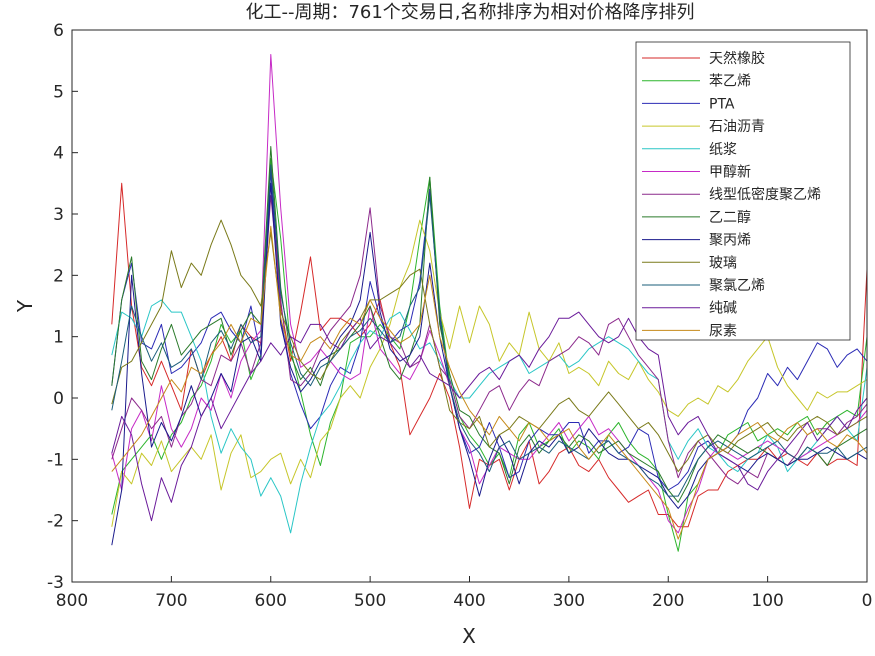 This screenshot has height=656, width=875. Describe the element at coordinates (58, 338) in the screenshot. I see `y-tick-label: 1` at that location.